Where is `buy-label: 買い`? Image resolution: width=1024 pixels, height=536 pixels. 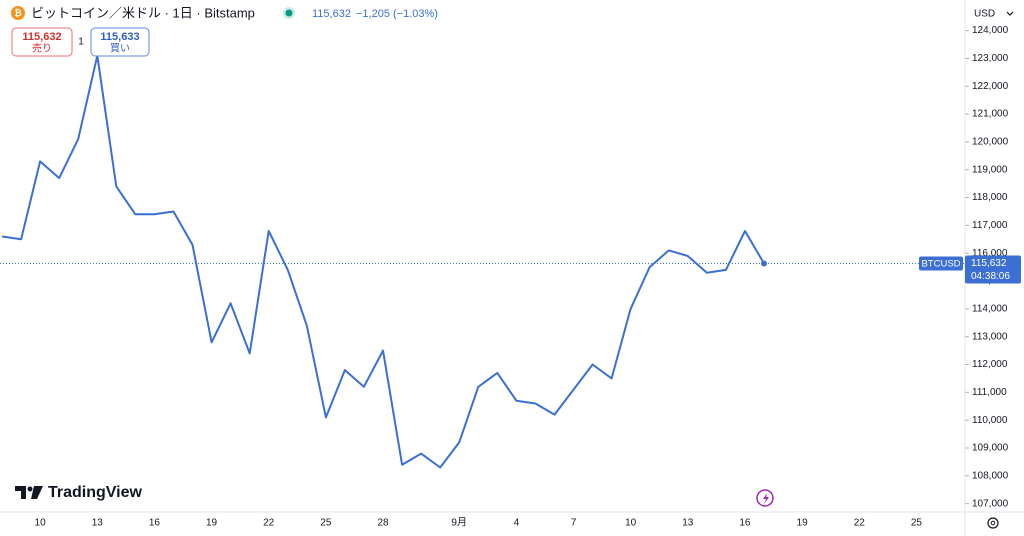 buy-label: 買い is located at coordinates (120, 49).